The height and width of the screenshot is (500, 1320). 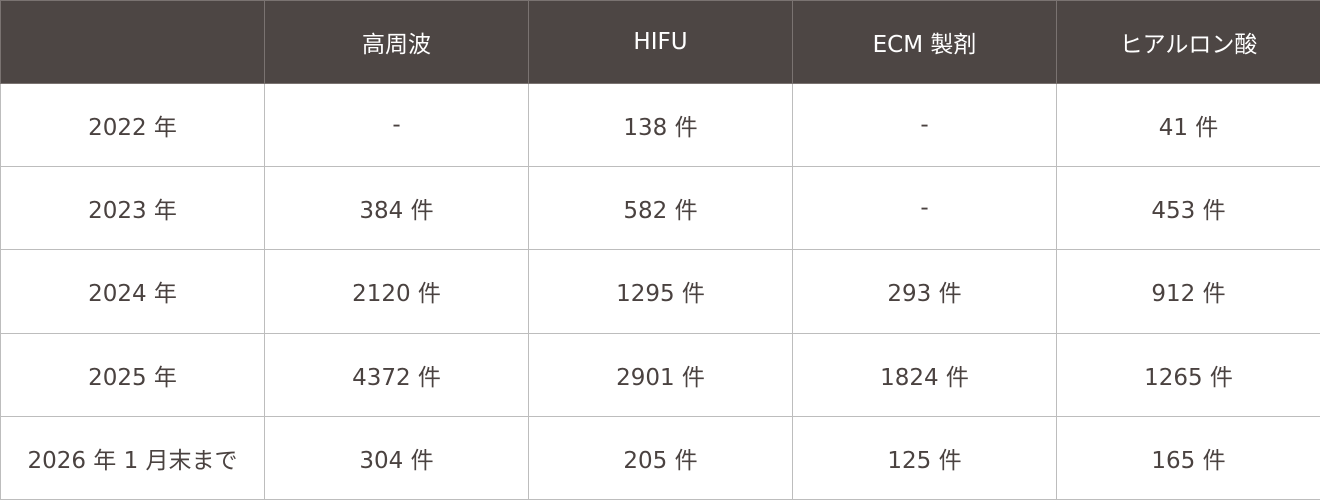 I want to click on header-cell-rf: 高周波, so click(x=396, y=42).